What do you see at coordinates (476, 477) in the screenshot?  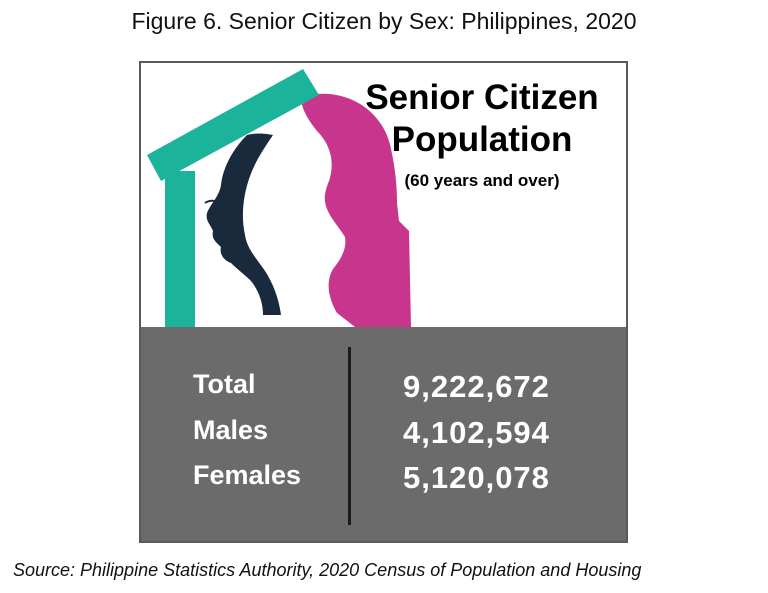 I see `row-value-females: 5,120,078` at bounding box center [476, 477].